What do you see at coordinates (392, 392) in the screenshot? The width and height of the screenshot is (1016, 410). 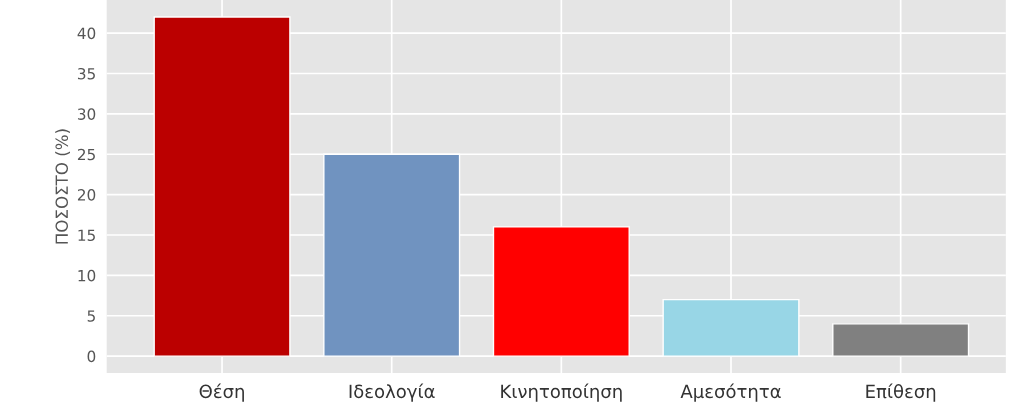 I see `x-tick-label: Ιδεολογία` at bounding box center [392, 392].